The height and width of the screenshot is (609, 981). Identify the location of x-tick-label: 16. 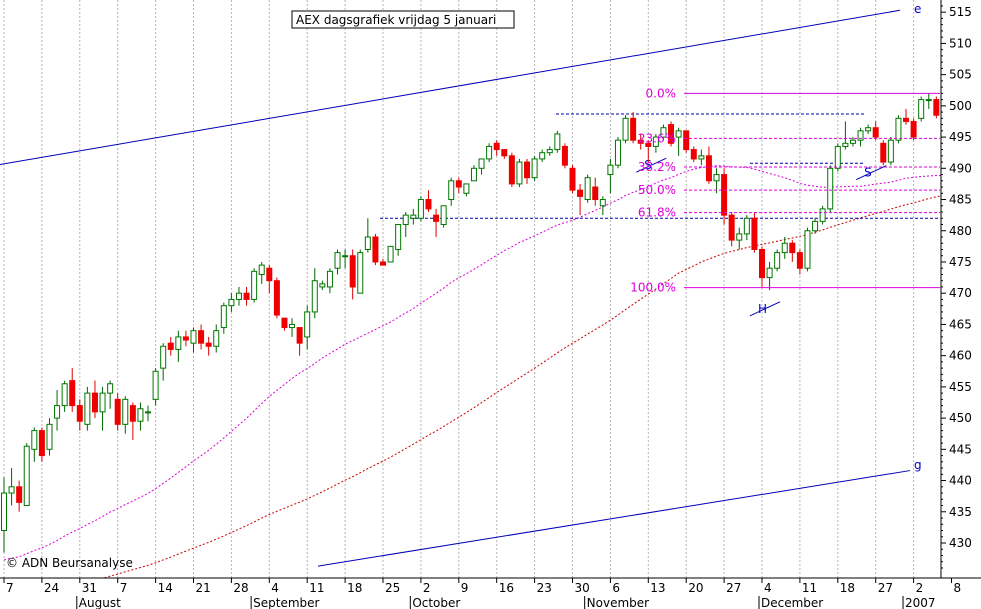
(506, 588).